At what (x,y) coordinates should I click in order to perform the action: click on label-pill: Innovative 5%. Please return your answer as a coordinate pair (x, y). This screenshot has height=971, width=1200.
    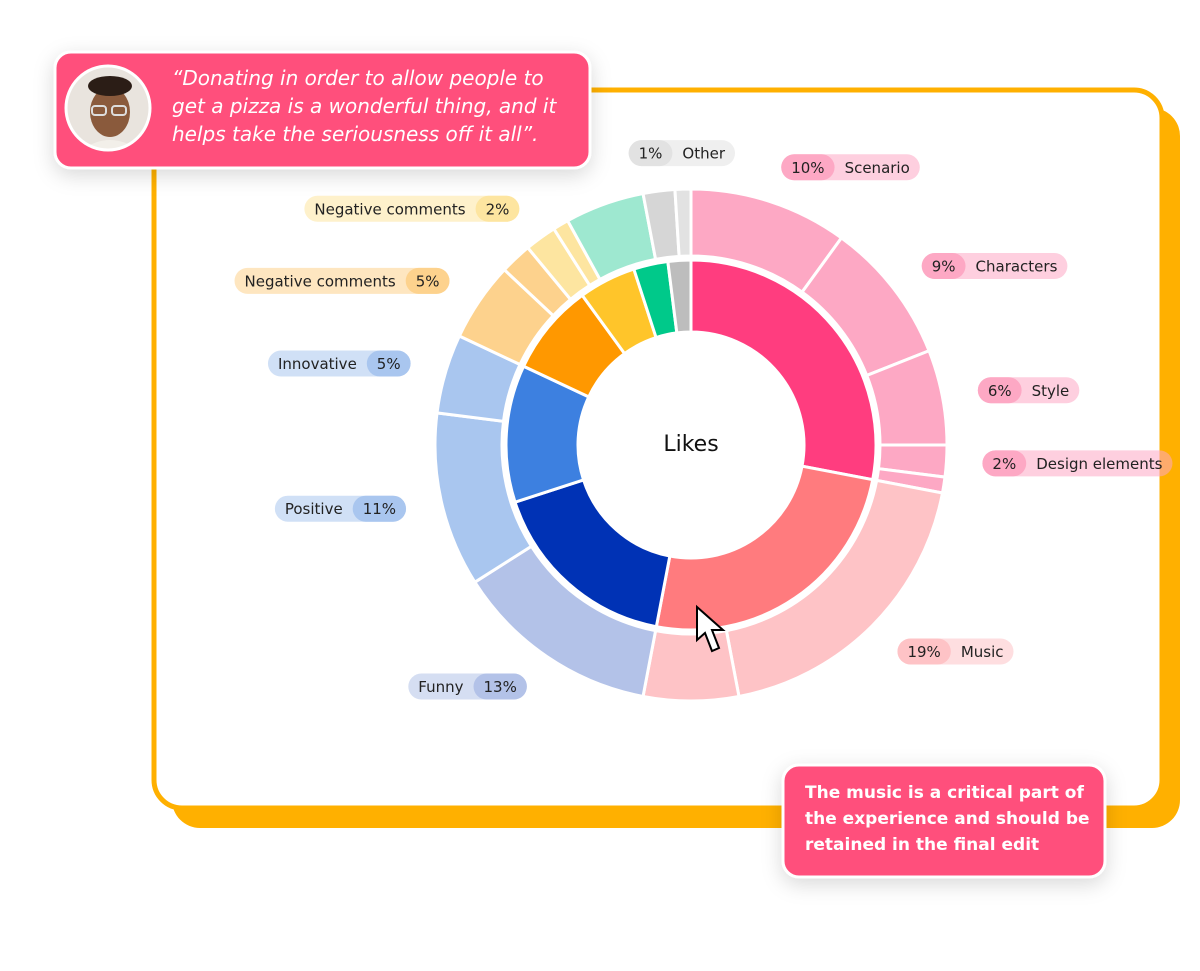
    Looking at the image, I should click on (339, 363).